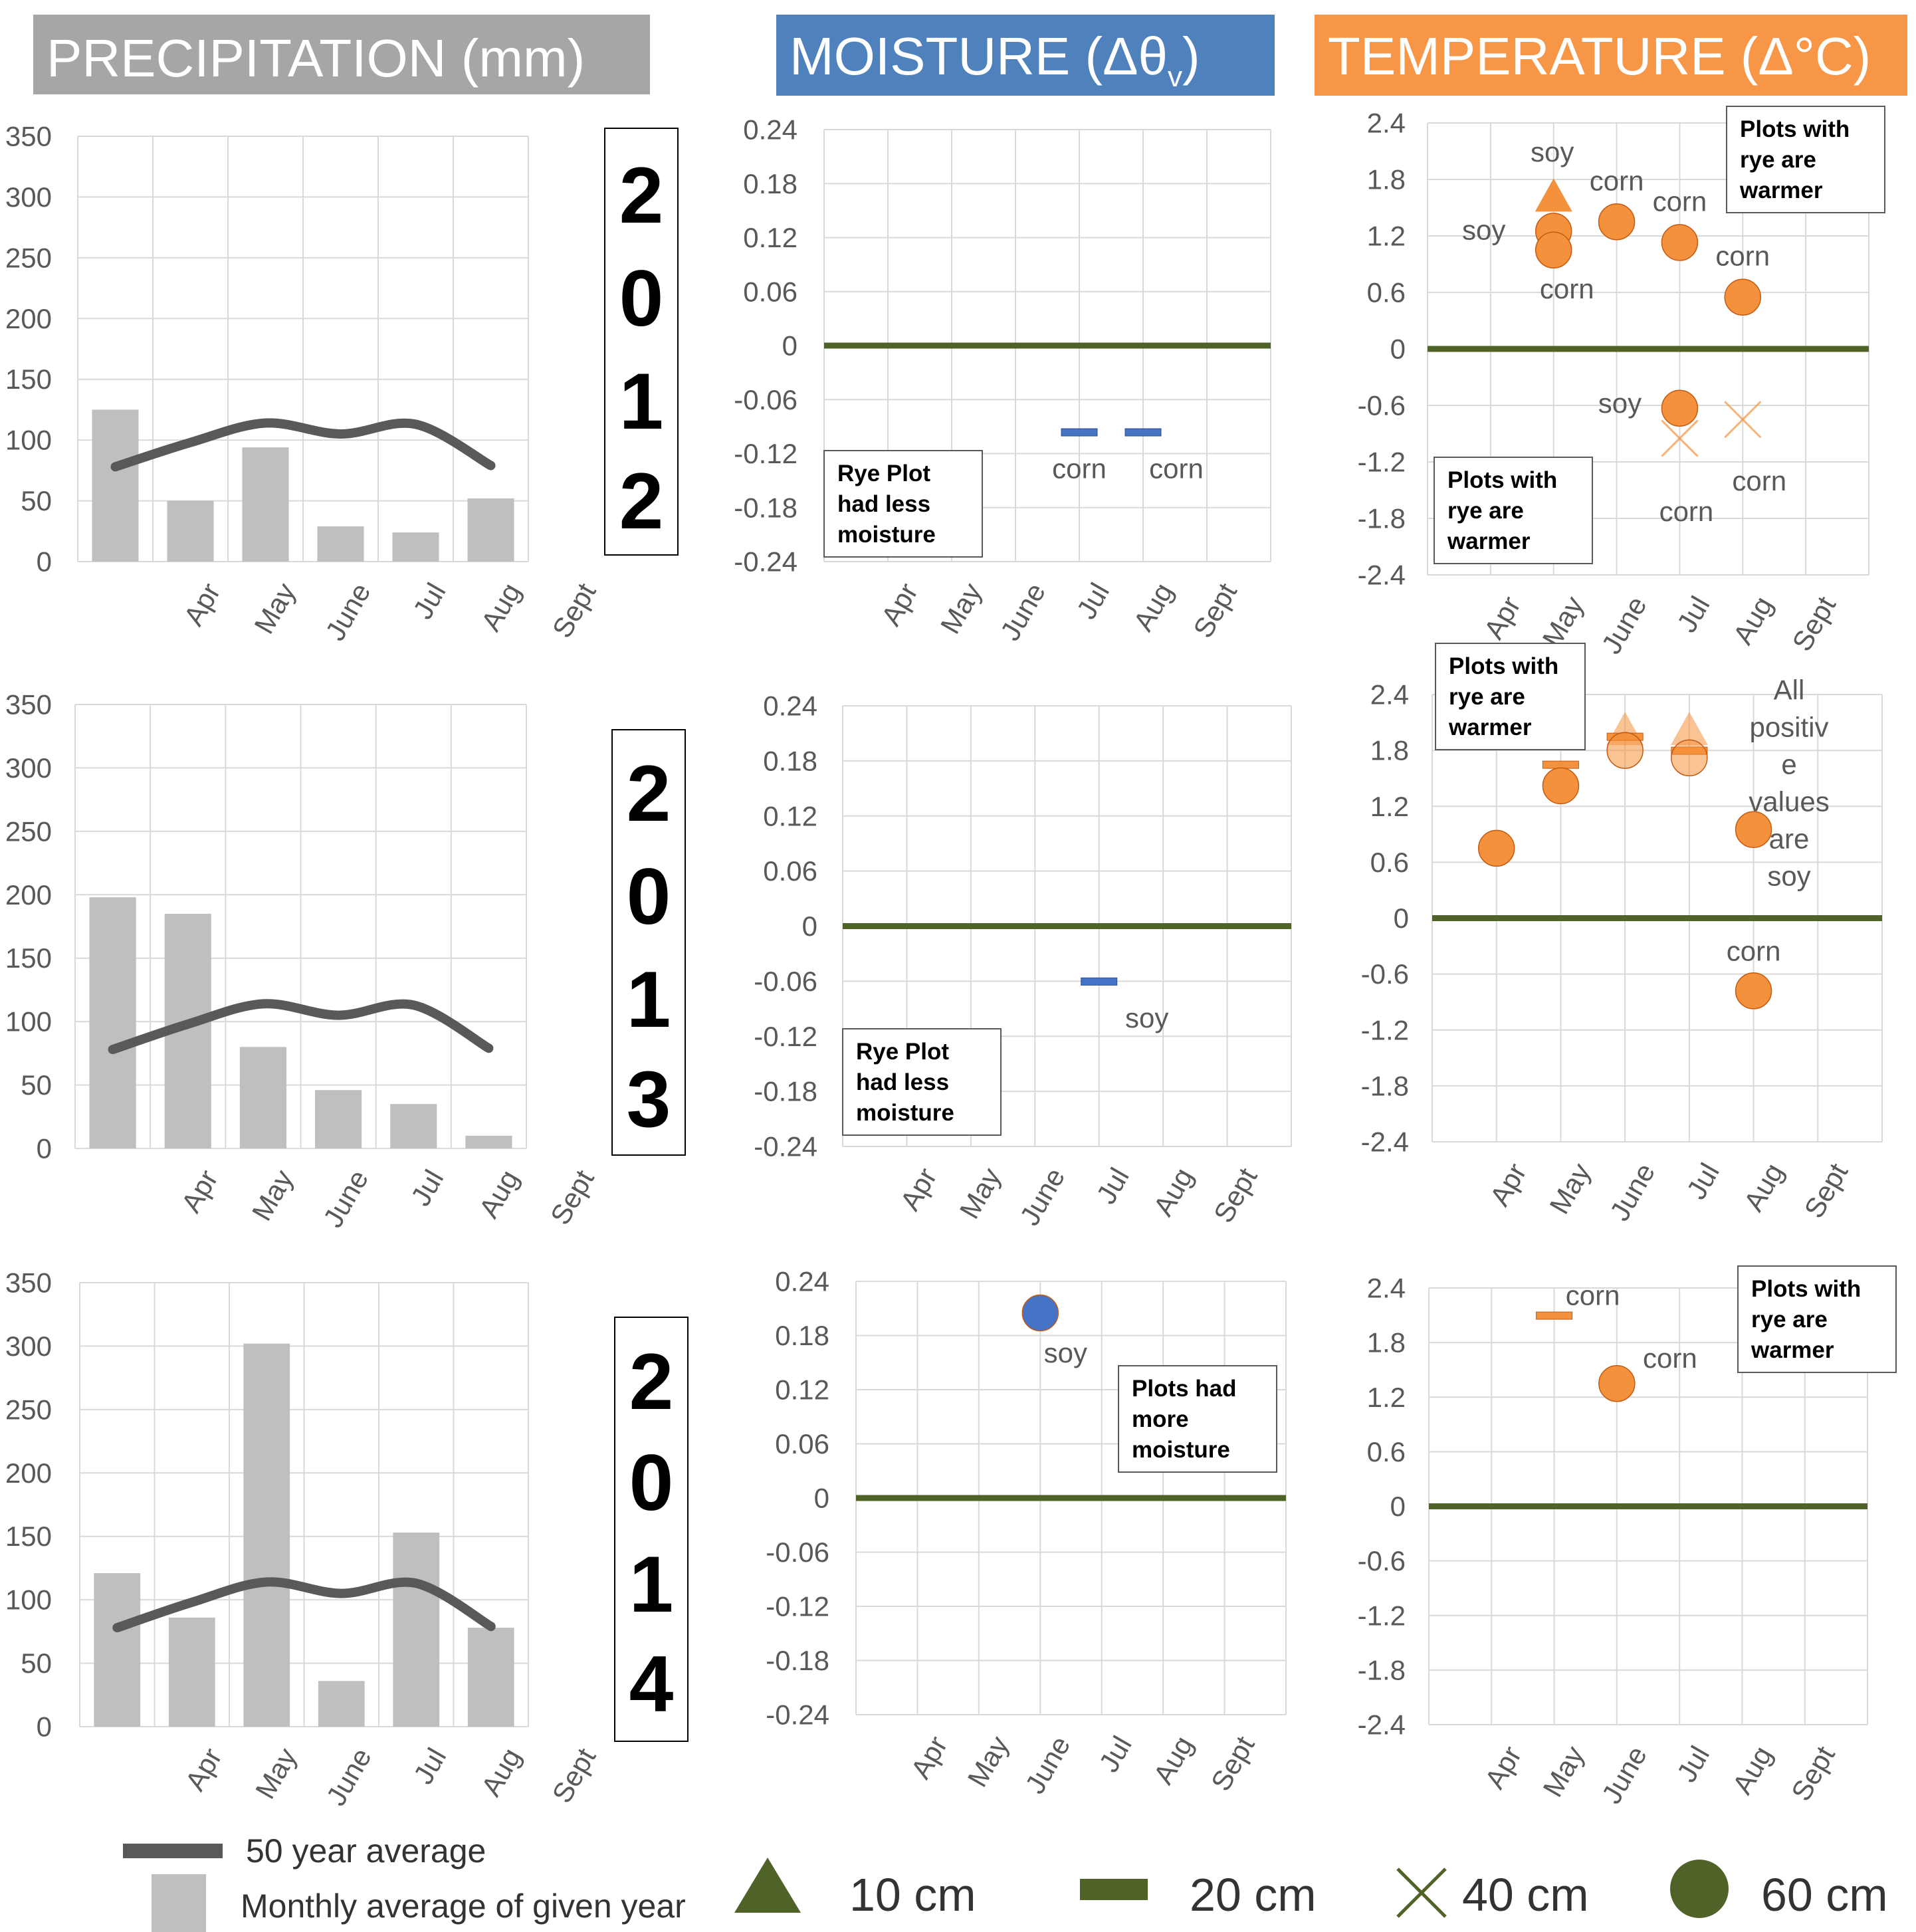 The image size is (1916, 1932). Describe the element at coordinates (1824, 1895) in the screenshot. I see `legend-60cm-label: 60 cm` at that location.